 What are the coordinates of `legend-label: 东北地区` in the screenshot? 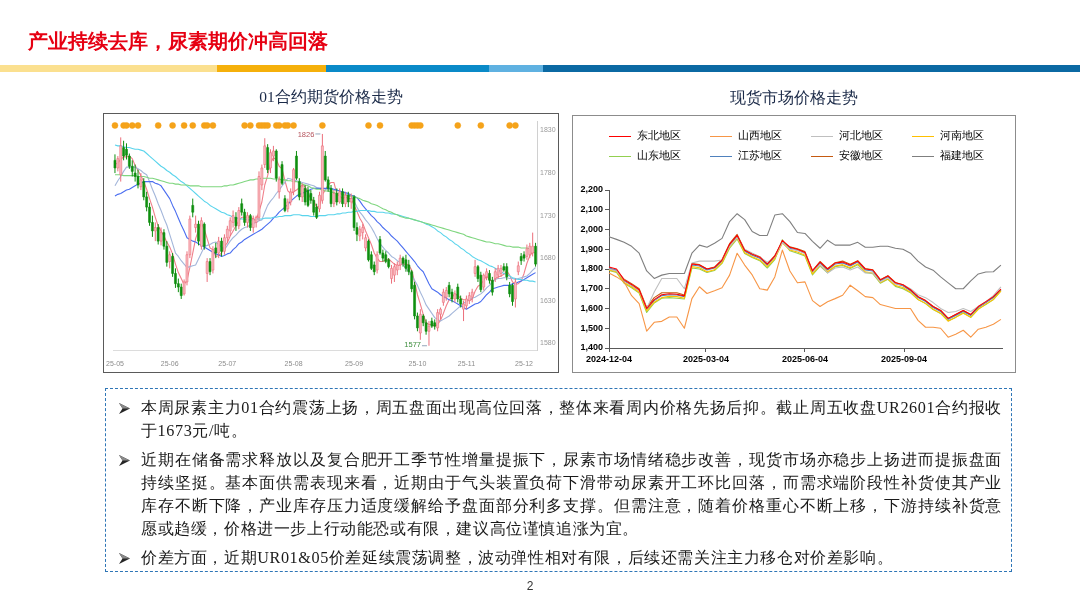 It's located at (659, 136).